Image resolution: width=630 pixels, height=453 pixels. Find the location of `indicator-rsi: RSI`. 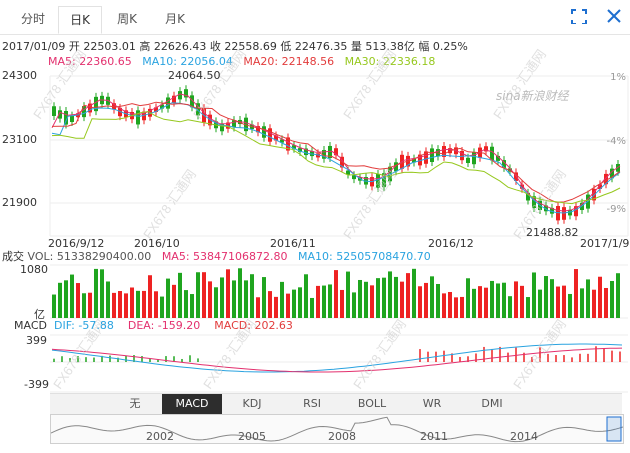

indicator-rsi: RSI is located at coordinates (312, 403).